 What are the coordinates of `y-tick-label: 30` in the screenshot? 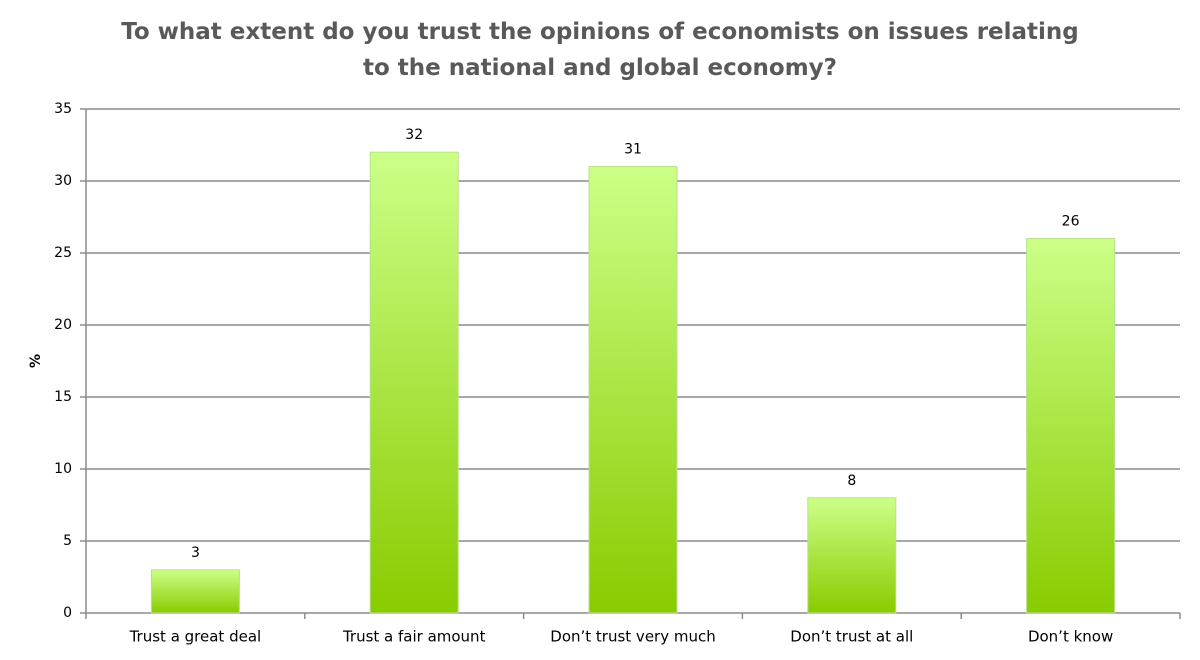 It's located at (63, 181).